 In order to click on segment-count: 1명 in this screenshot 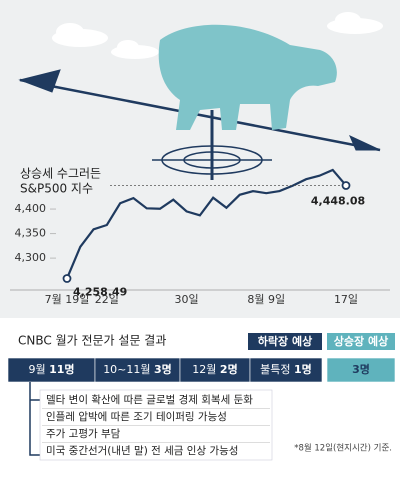, I will do `click(303, 369)`.